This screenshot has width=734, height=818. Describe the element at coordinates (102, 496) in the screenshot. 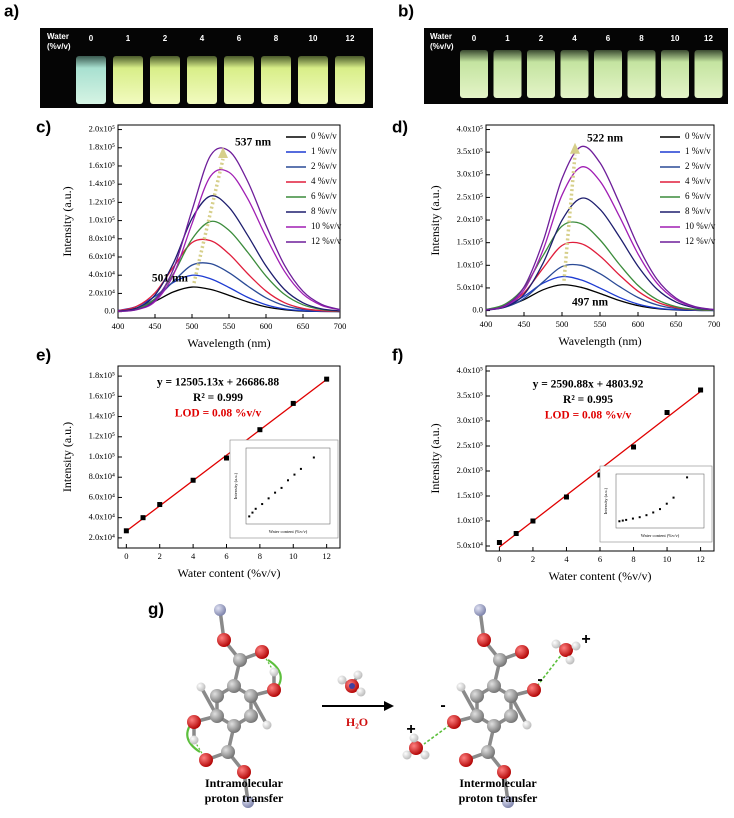

I see `y-tick-label: 6.0x10⁴` at that location.